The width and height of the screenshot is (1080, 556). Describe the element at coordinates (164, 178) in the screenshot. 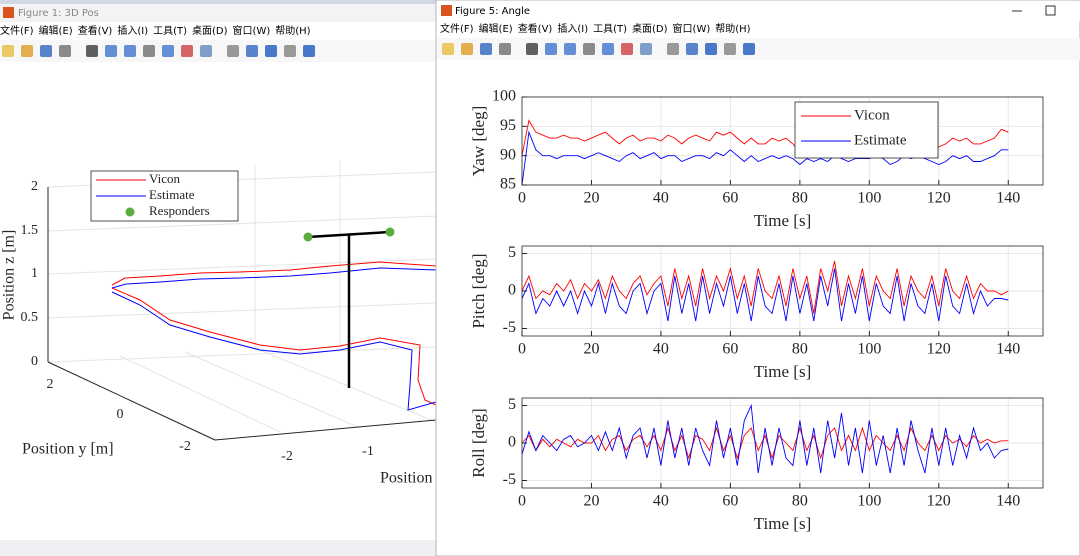

I see `legend-label: Vicon` at that location.